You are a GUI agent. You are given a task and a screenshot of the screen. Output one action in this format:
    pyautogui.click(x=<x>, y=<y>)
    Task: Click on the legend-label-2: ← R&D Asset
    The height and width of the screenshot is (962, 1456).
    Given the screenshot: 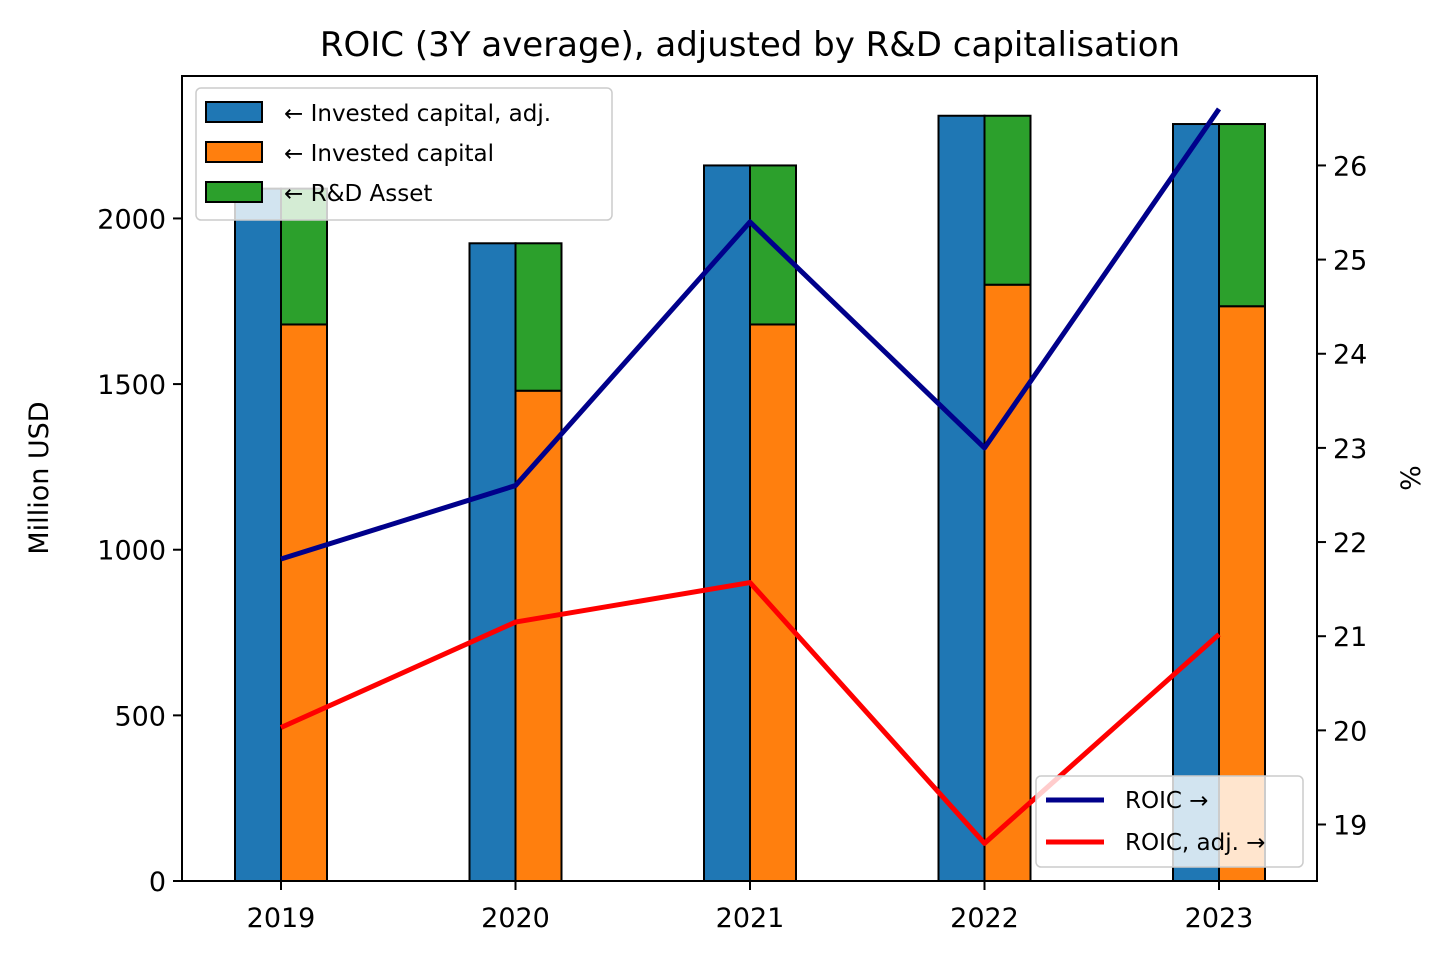 What is the action you would take?
    pyautogui.click(x=358, y=194)
    